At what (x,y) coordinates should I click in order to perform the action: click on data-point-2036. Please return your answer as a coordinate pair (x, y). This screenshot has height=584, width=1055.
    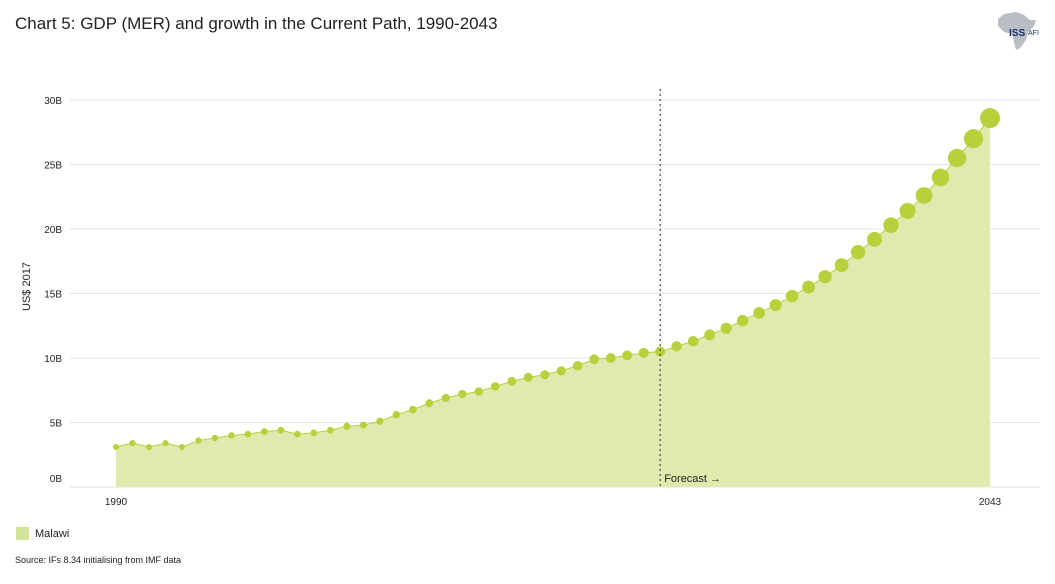
    Looking at the image, I should click on (874, 239).